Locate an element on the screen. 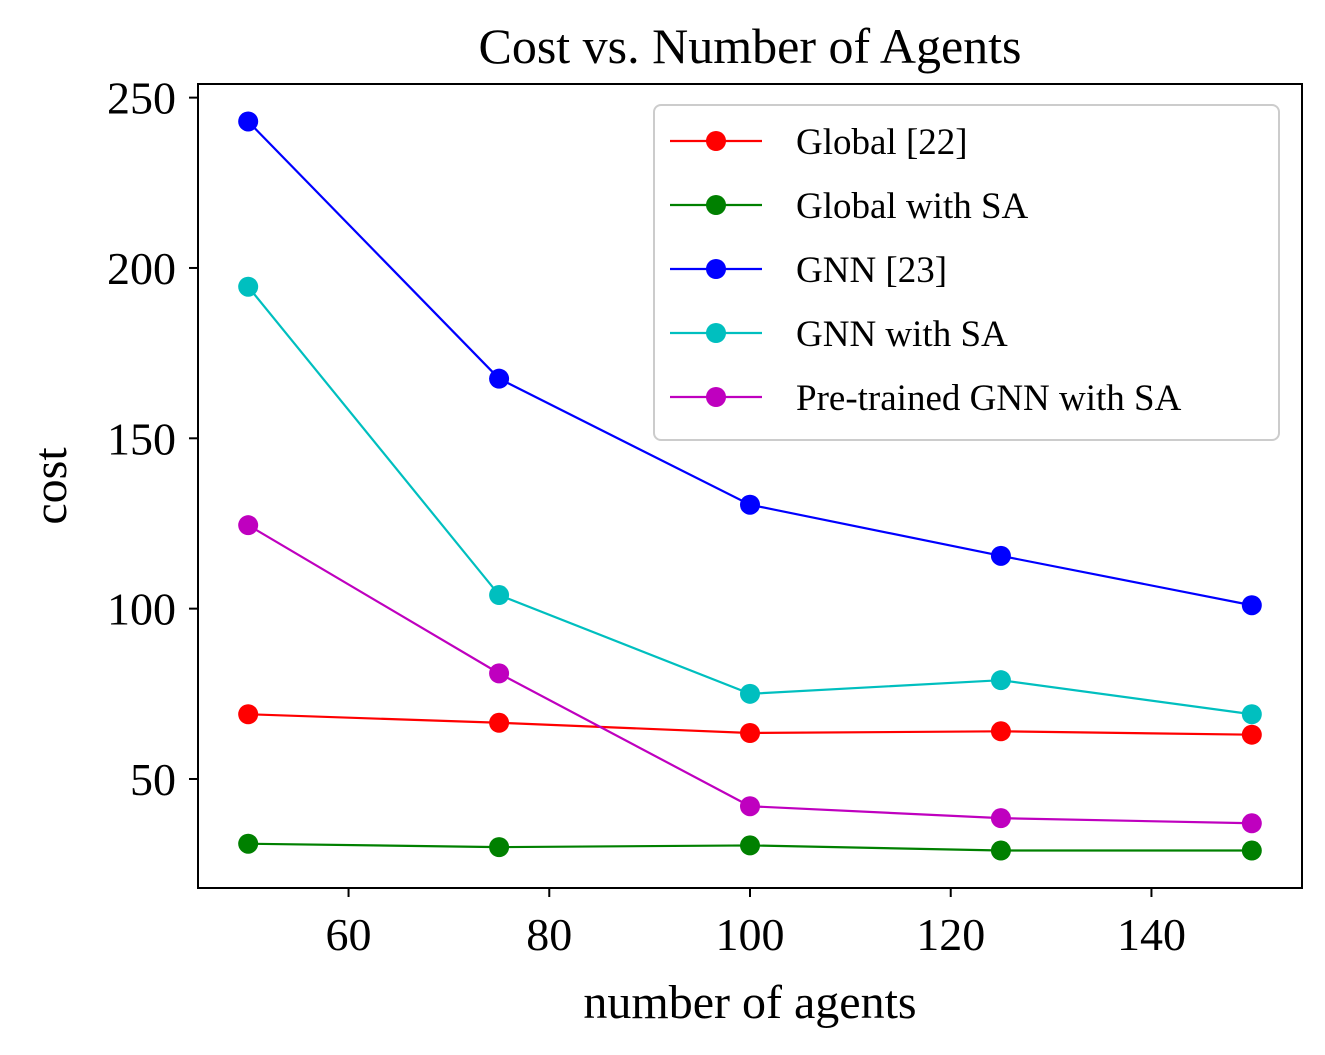 Image resolution: width=1325 pixels, height=1055 pixels. legend-item: Global with SA is located at coordinates (849, 206).